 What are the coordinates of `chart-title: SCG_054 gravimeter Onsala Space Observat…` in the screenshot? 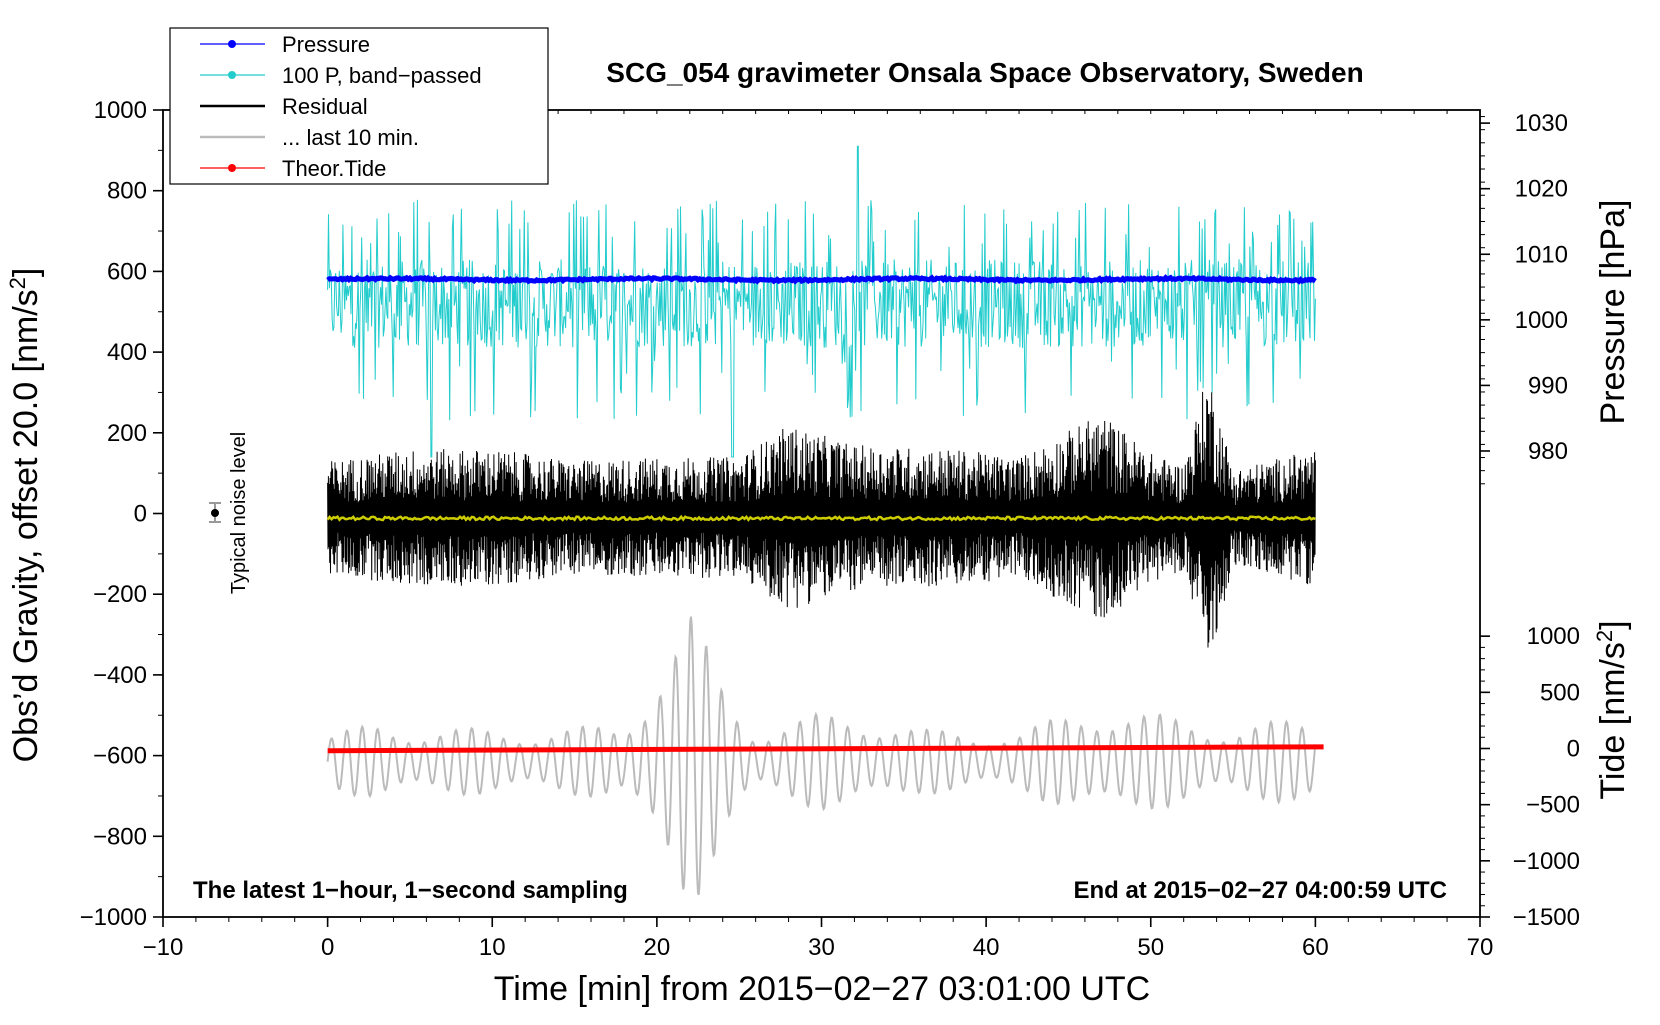 It's located at (984, 72).